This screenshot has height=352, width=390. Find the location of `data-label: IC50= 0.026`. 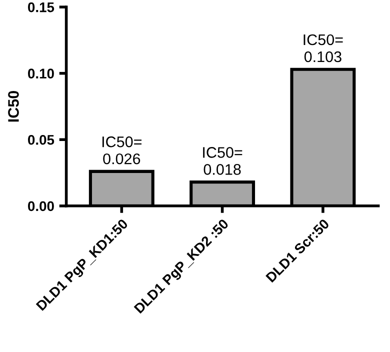

data-label: IC50= 0.026 is located at coordinates (122, 150).